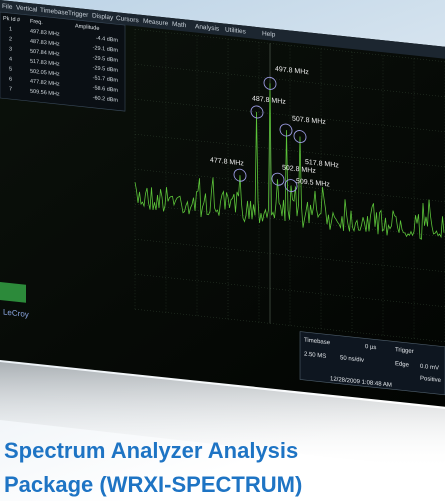  What do you see at coordinates (87, 27) in the screenshot?
I see `table-header: Amplitude` at bounding box center [87, 27].